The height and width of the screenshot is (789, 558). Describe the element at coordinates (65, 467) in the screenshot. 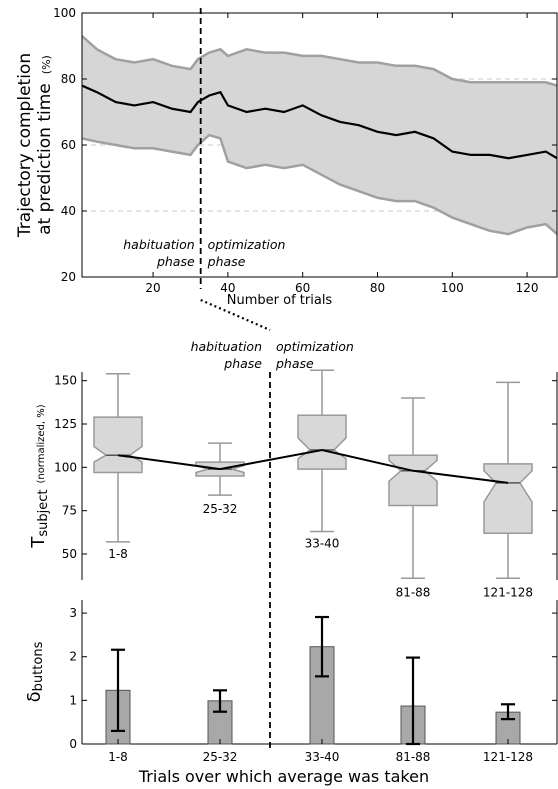

I see `mid-y-tick-label-100: 100` at that location.